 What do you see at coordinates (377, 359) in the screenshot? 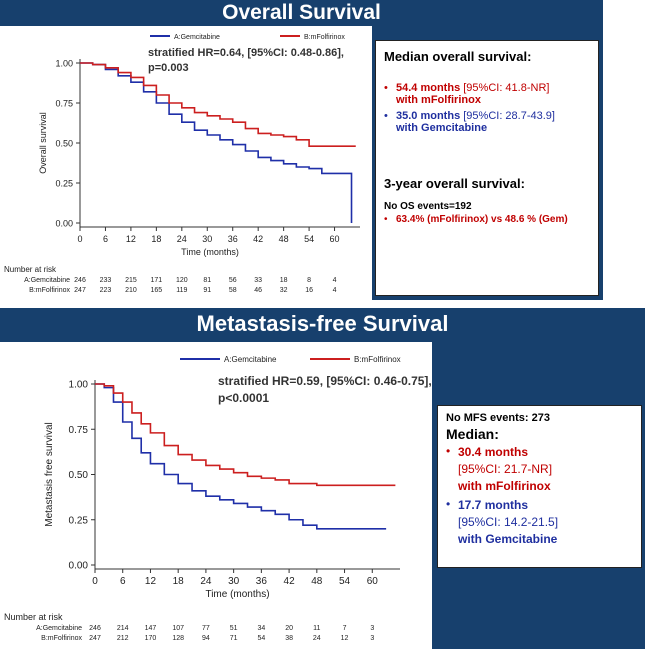
I see `legend-label: B:mFolfirinox` at bounding box center [377, 359].